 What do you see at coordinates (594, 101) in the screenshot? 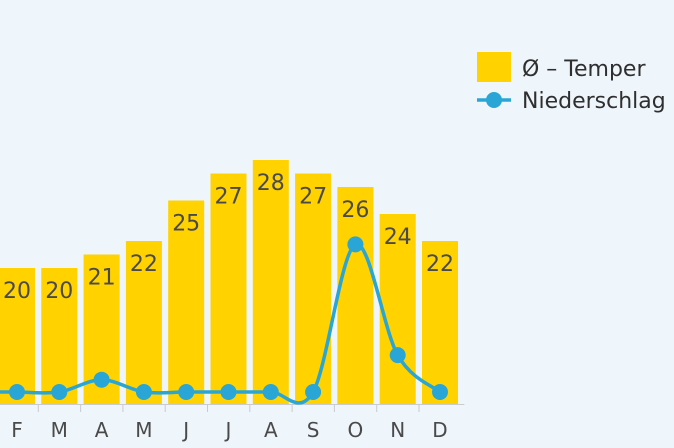
I see `legend-label-precipitation: Niederschlag` at bounding box center [594, 101].